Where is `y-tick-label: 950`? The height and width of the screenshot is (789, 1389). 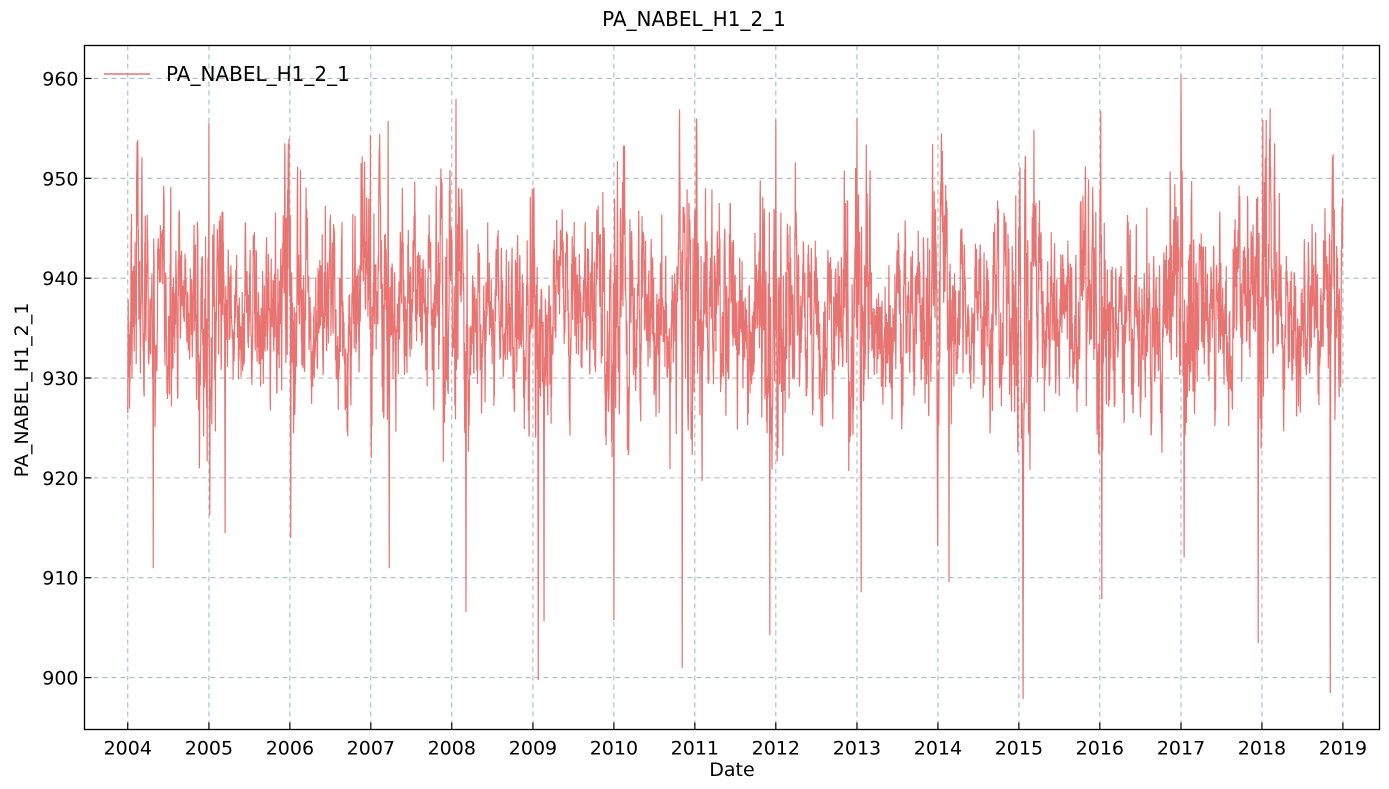
y-tick-label: 950 is located at coordinates (60, 179).